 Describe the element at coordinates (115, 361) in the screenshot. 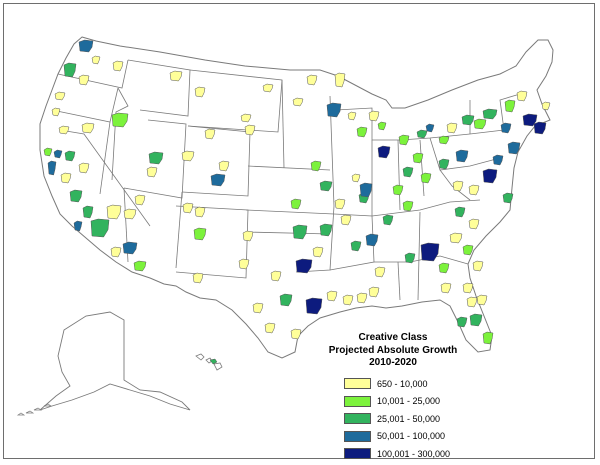

I see `alaska-outline` at that location.